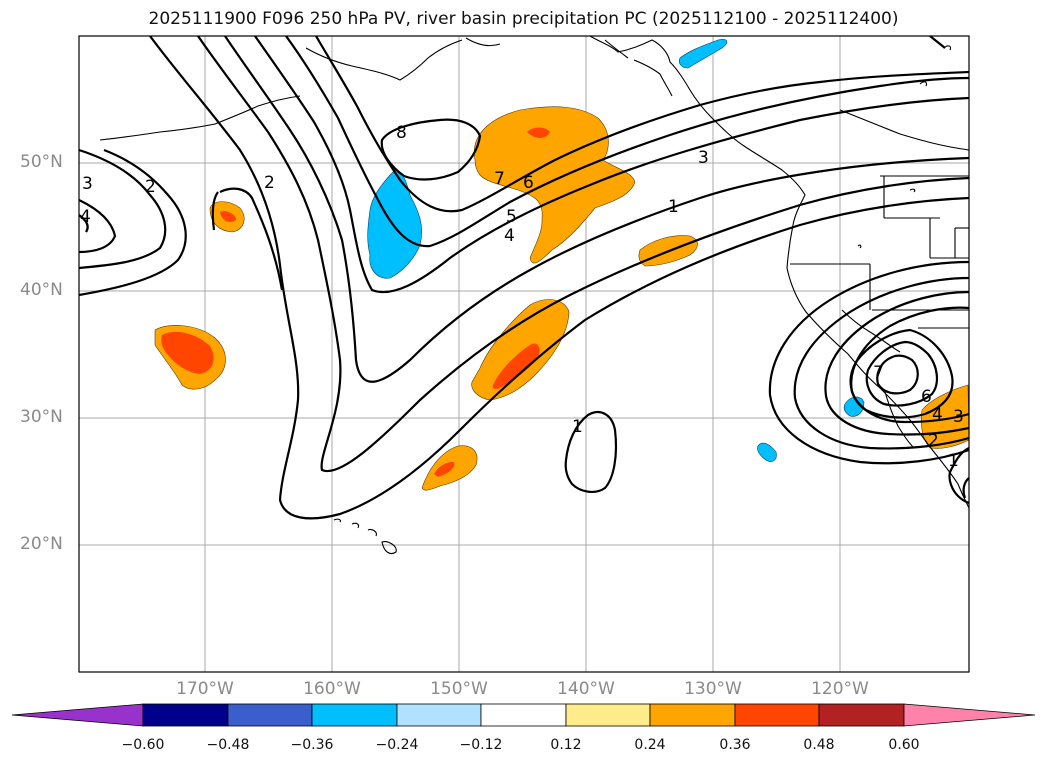  I want to click on colorbar-tick-label: −0.36, so click(312, 745).